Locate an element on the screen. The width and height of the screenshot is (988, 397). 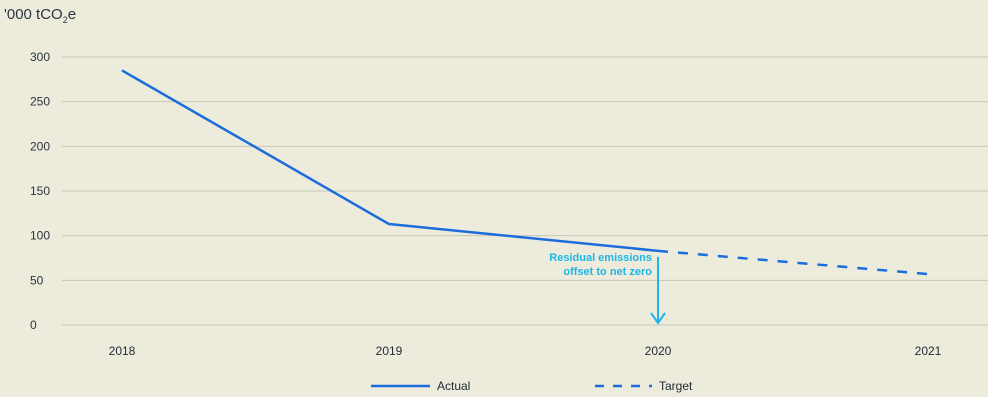
y-tick-label: 250 is located at coordinates (40, 102).